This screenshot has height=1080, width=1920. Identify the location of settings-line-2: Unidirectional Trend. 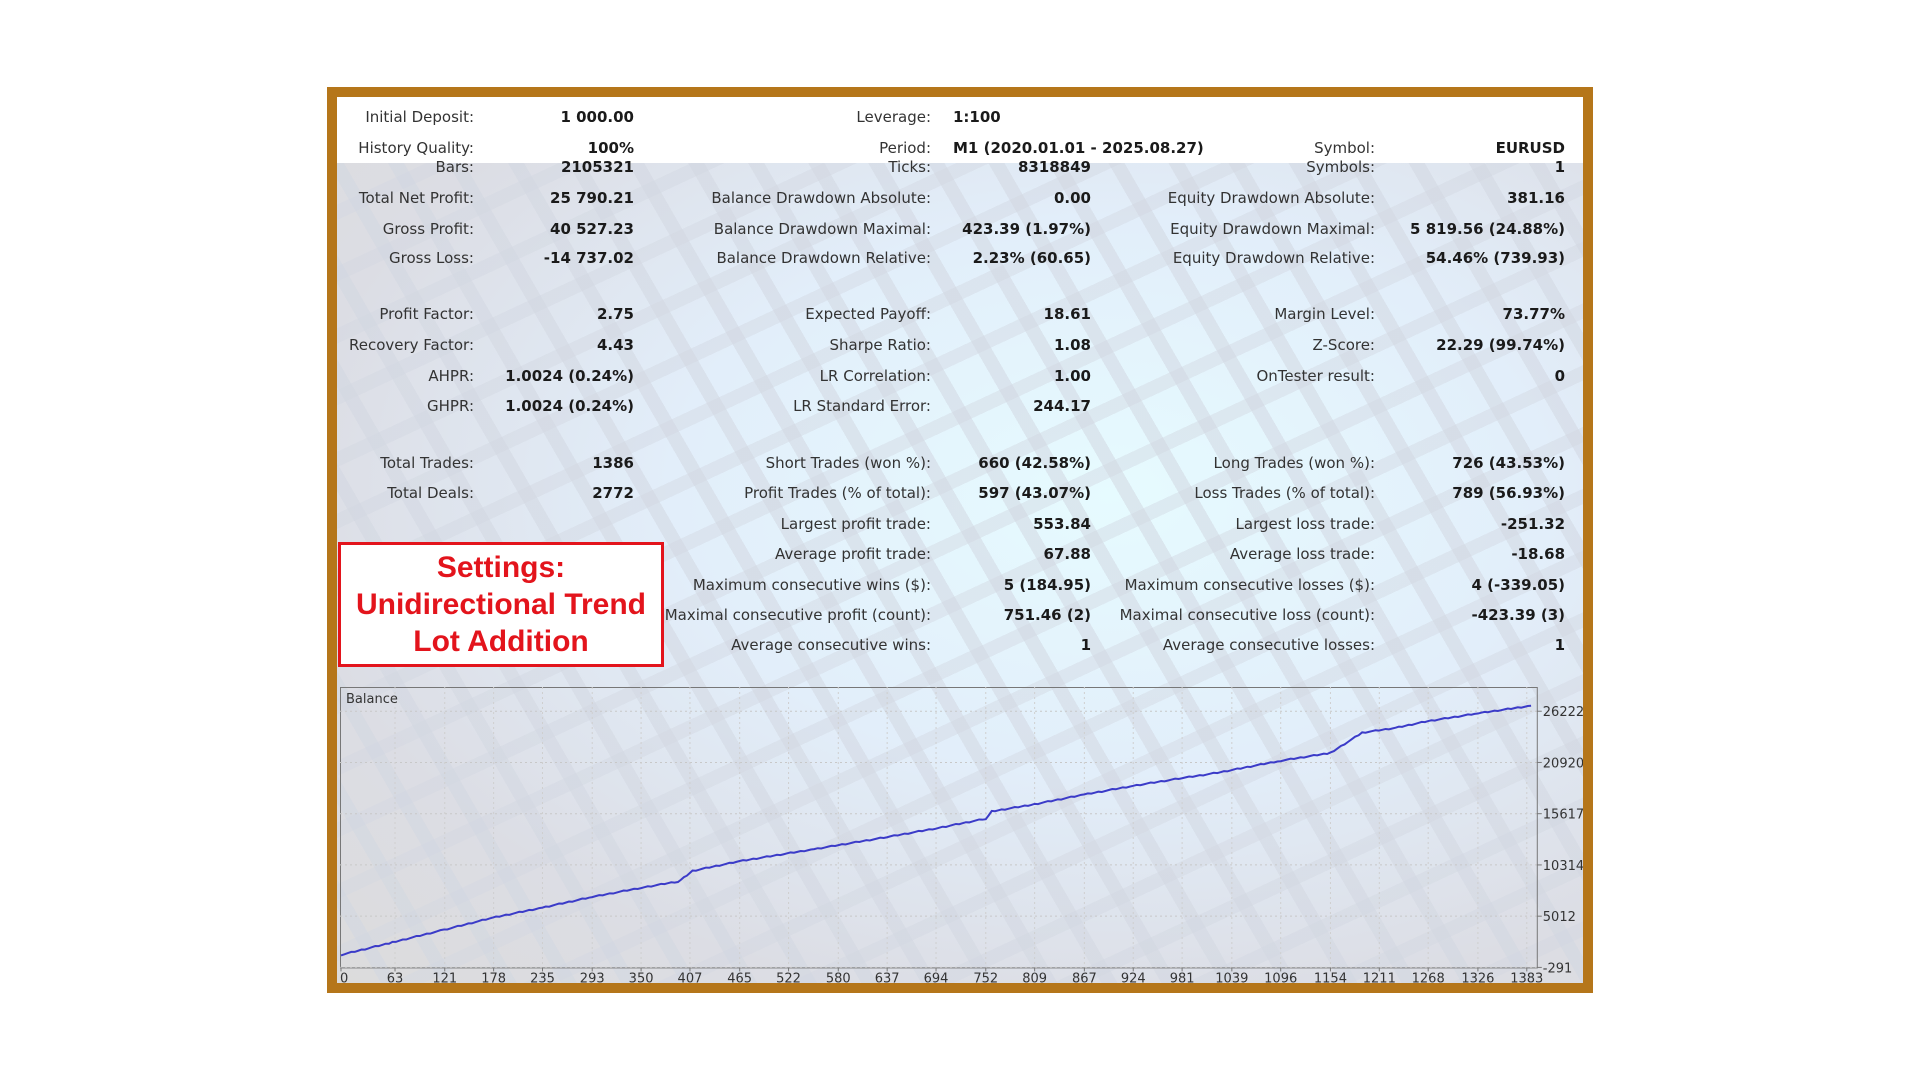
(501, 604).